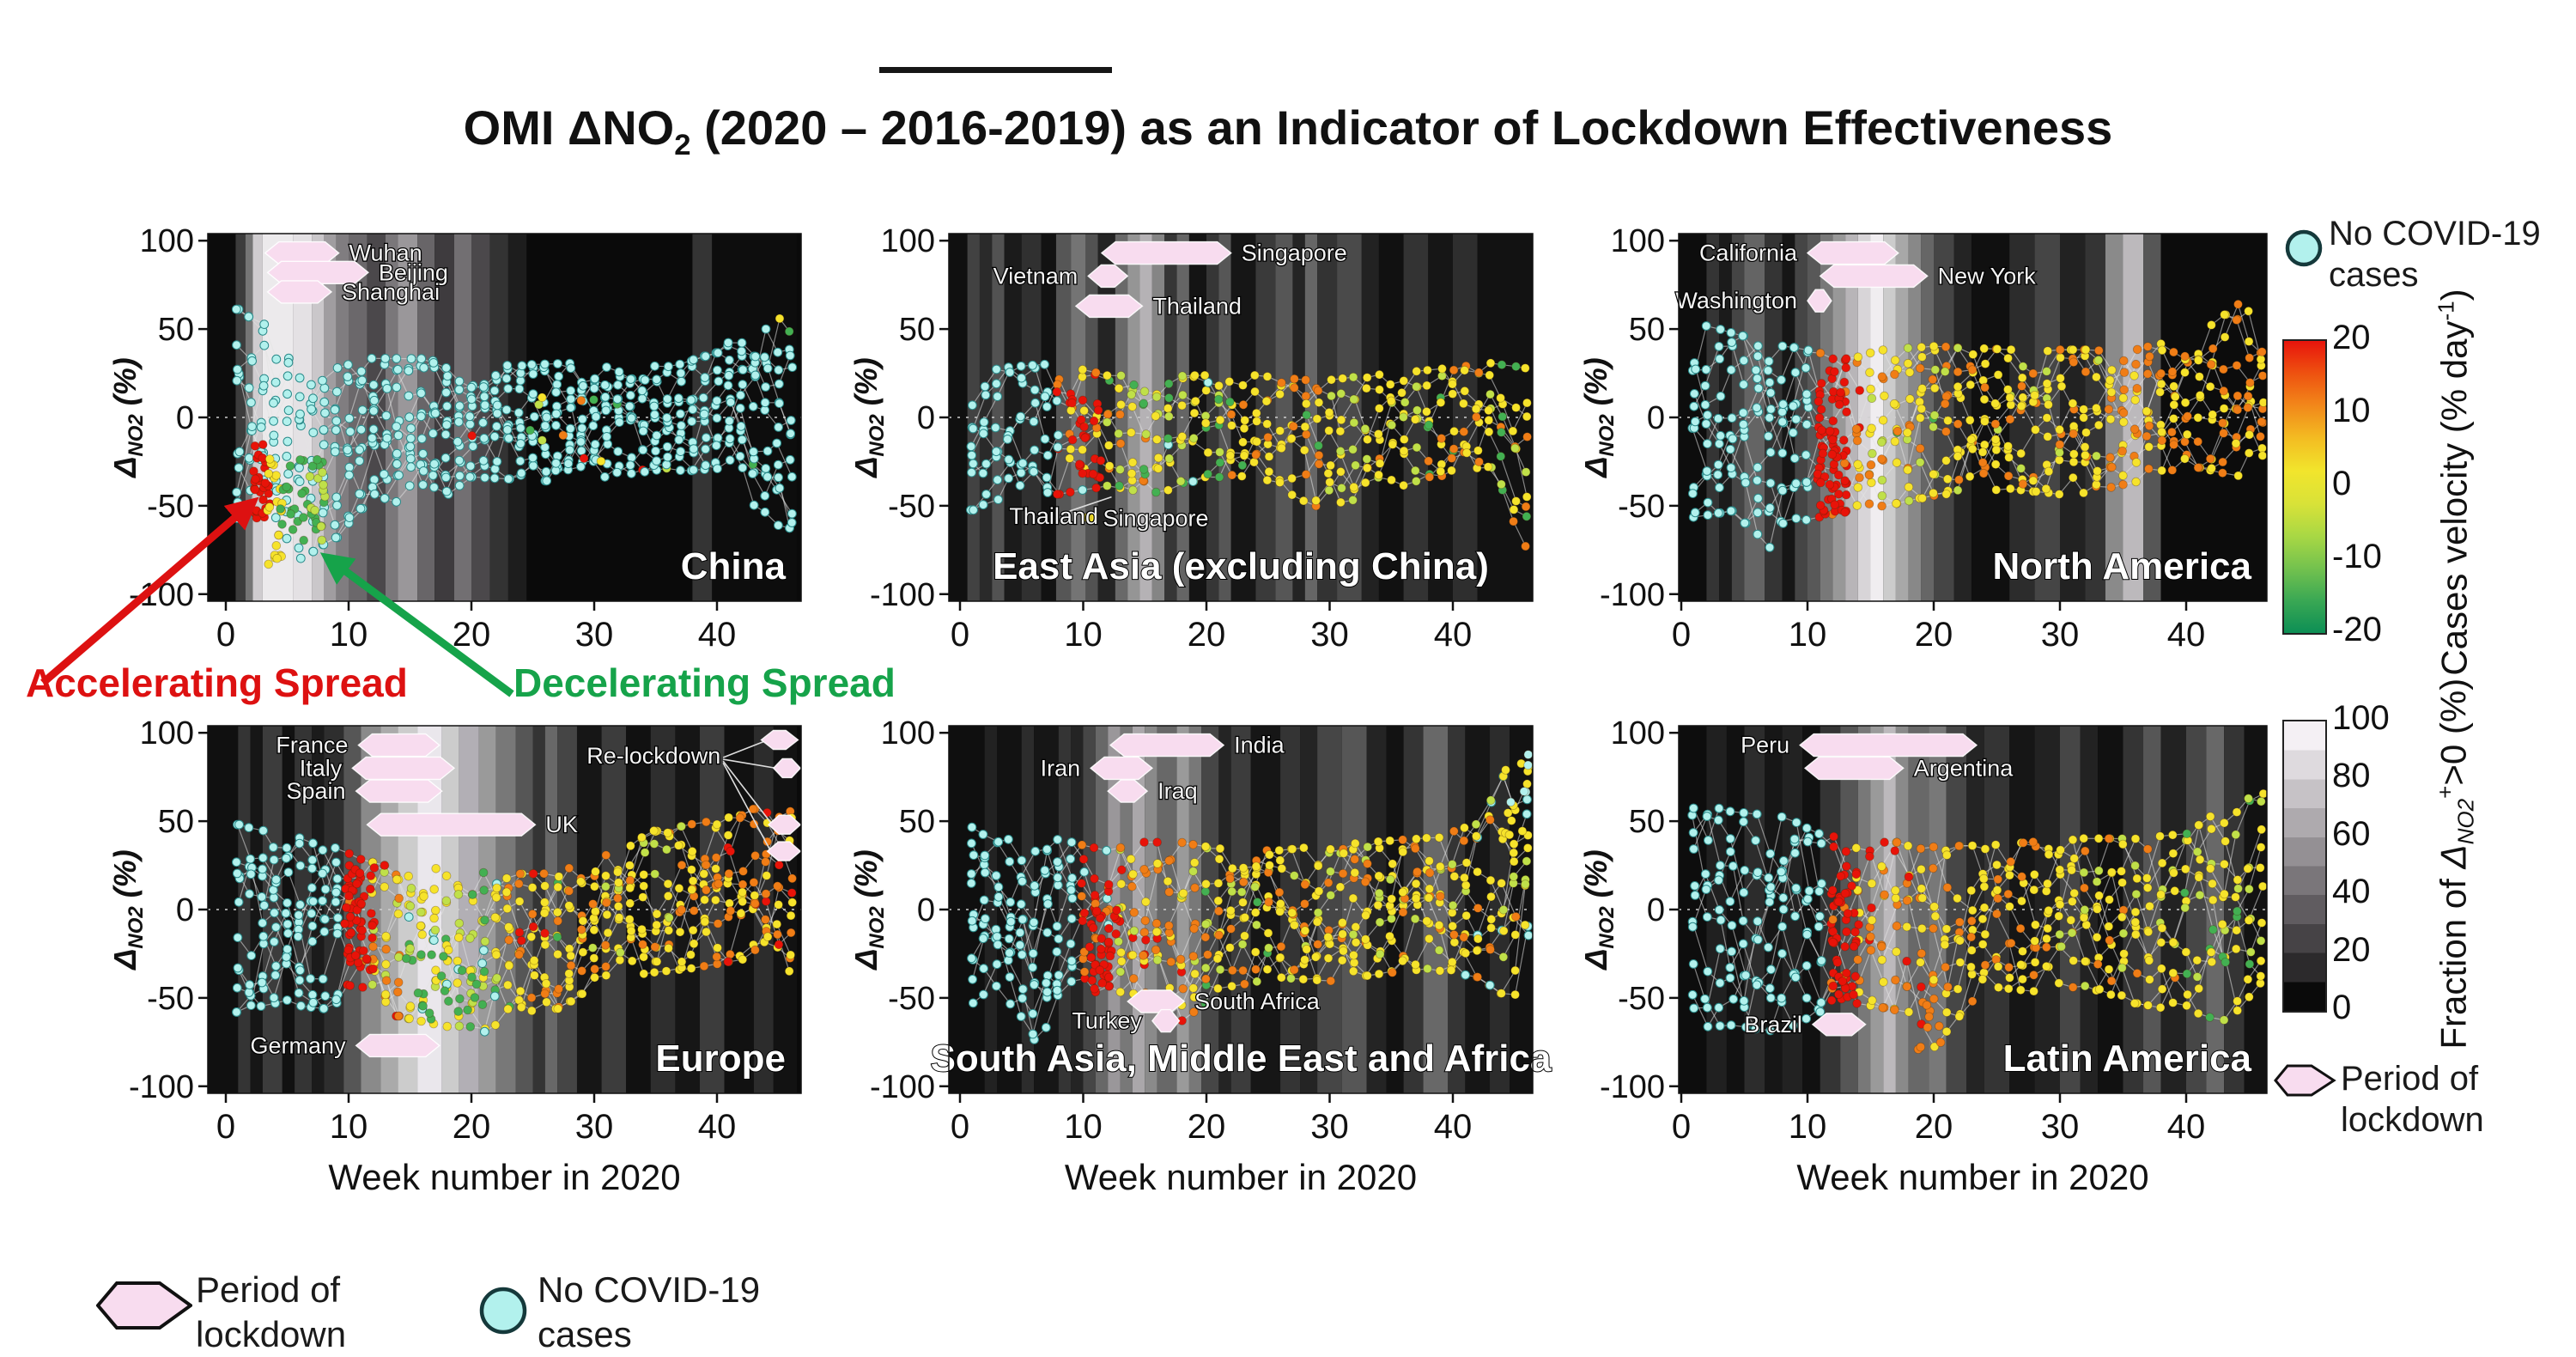  I want to click on legend-no-cases-bottom: No COVID-19 cases, so click(649, 1313).